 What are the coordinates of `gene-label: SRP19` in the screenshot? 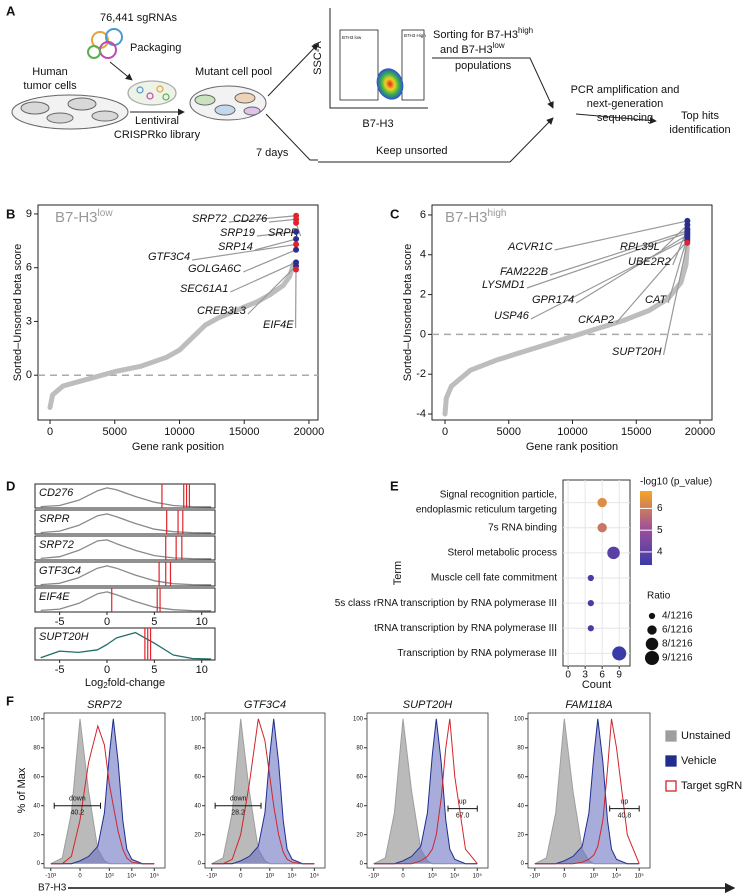 It's located at (237, 233).